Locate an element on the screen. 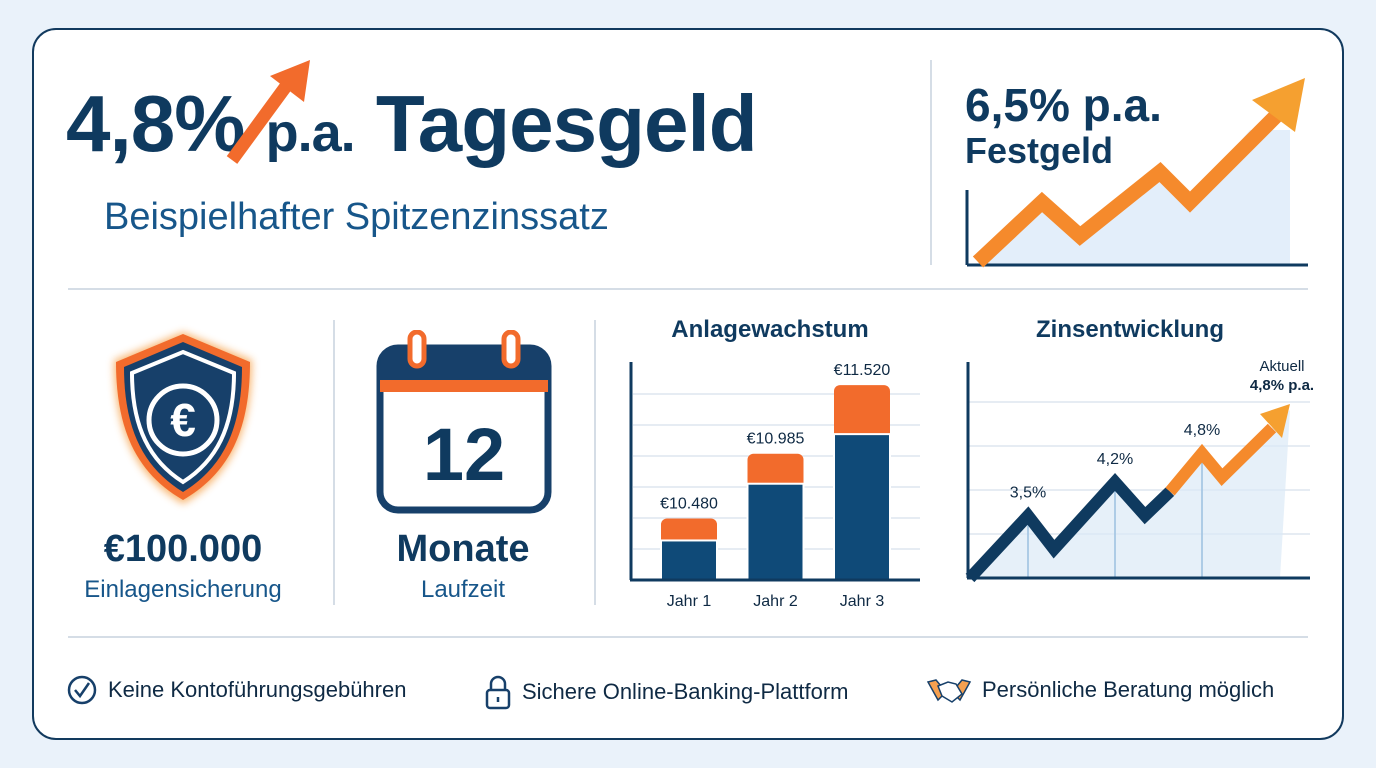  x-tick-label: Jahr 1 is located at coordinates (689, 601).